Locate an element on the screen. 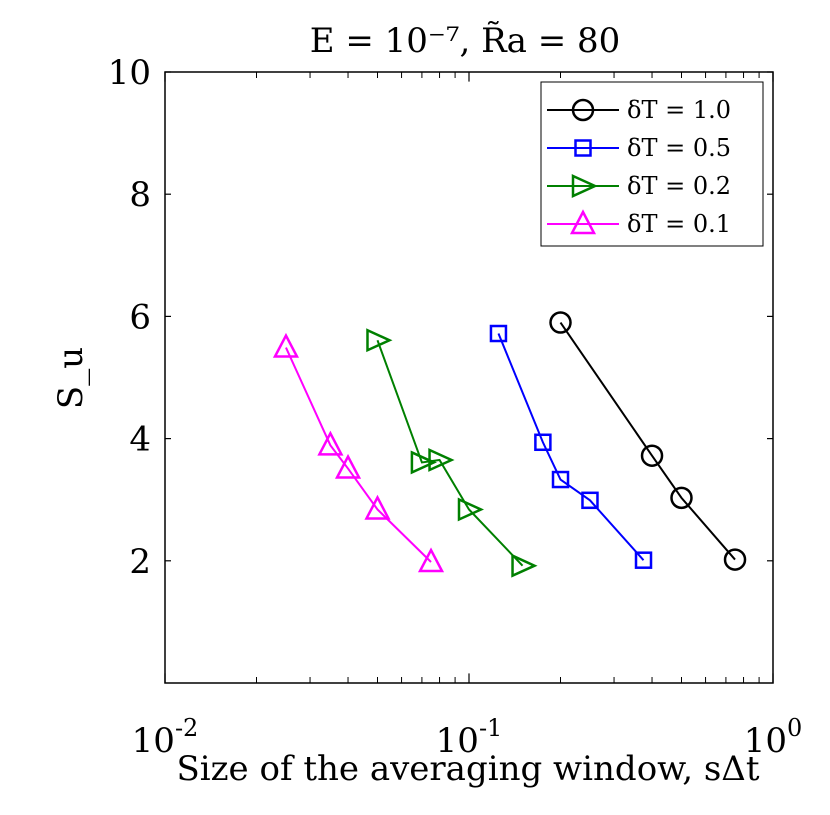  chart-title: E = 10⁻⁷, R̃a = 80 is located at coordinates (465, 41).